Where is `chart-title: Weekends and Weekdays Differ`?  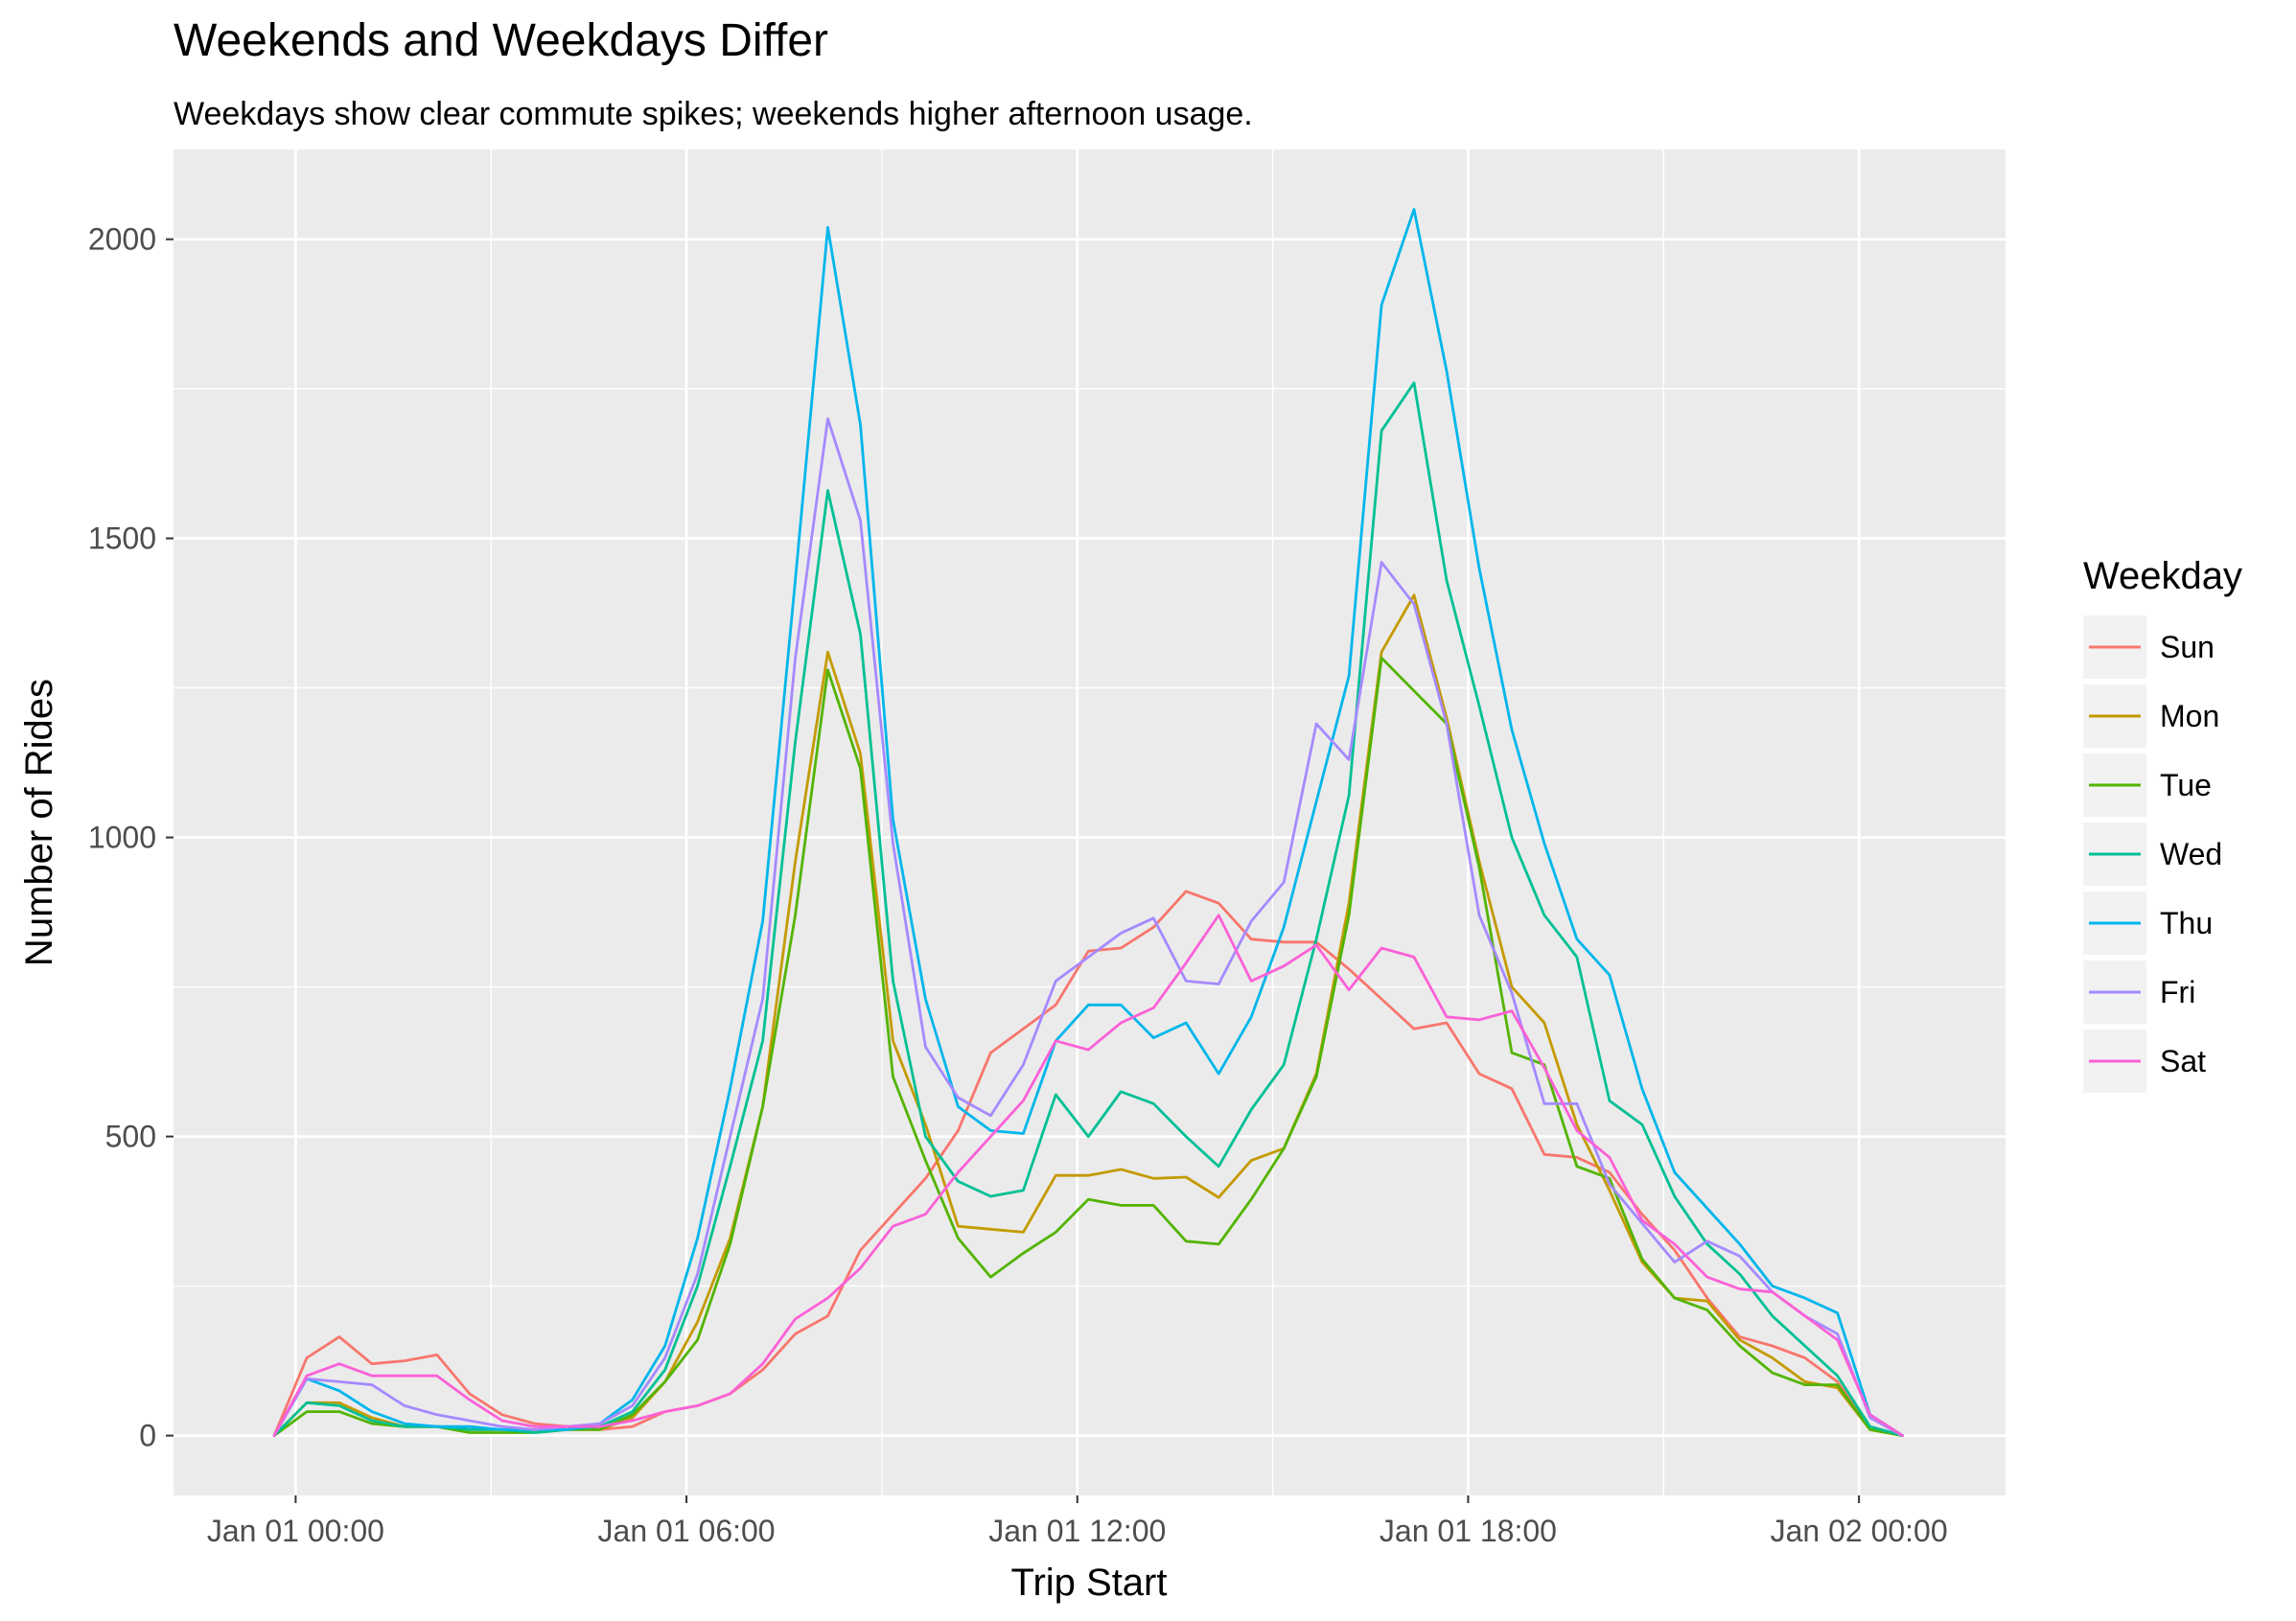
chart-title: Weekends and Weekdays Differ is located at coordinates (501, 40).